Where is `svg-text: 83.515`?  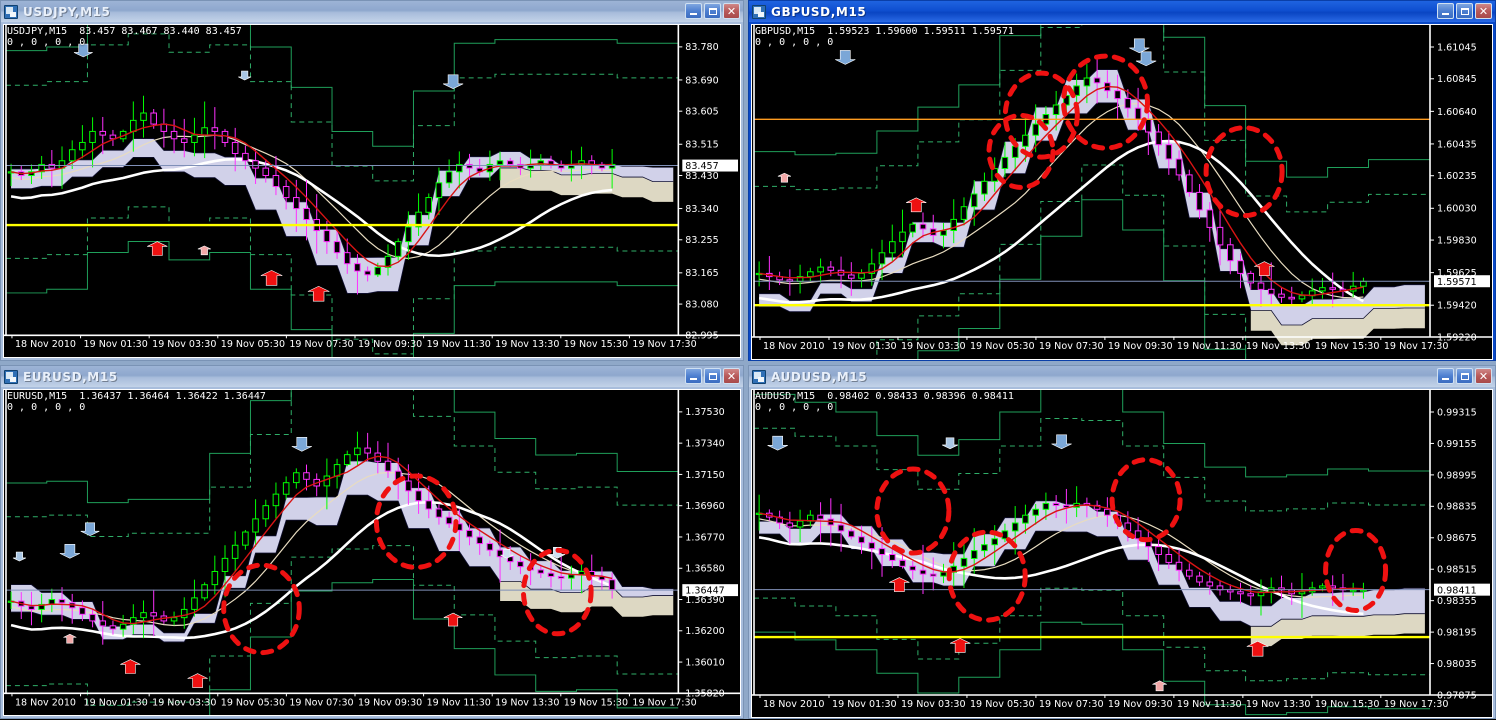
svg-text: 83.515 is located at coordinates (701, 145).